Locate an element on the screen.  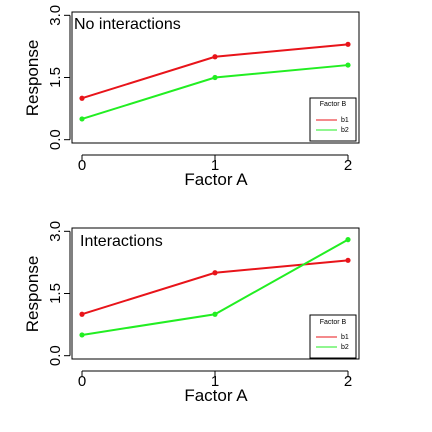
panel-title: No interactions is located at coordinates (127, 24).